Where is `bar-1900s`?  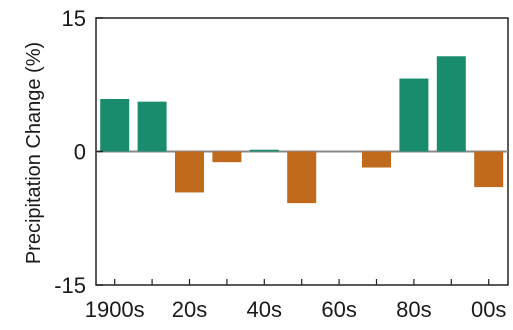
bar-1900s is located at coordinates (115, 125).